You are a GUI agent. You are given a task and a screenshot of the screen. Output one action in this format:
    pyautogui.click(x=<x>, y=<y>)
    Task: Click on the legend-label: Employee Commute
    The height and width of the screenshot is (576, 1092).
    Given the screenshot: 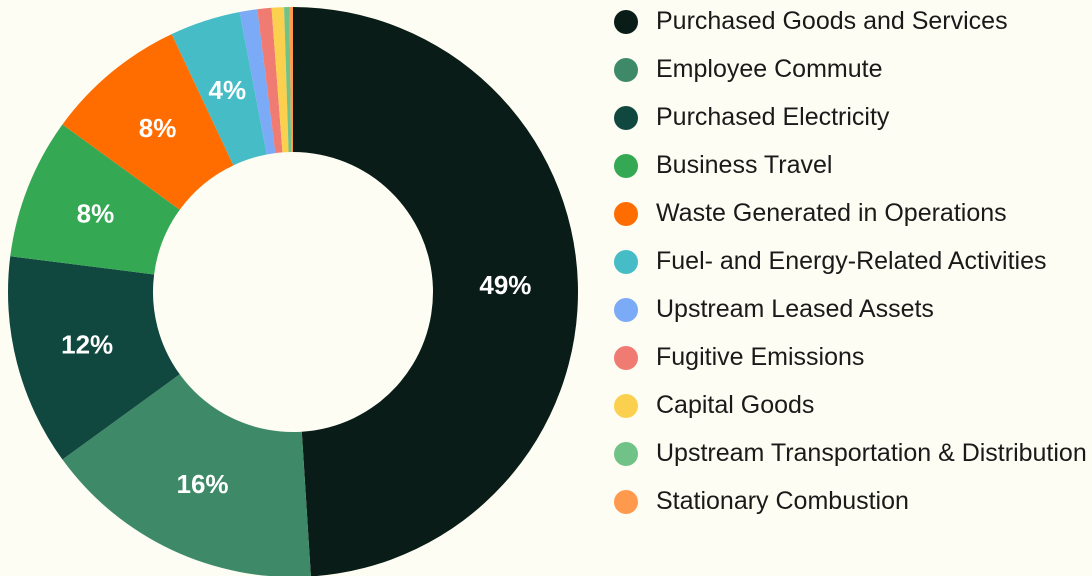 What is the action you would take?
    pyautogui.click(x=769, y=69)
    